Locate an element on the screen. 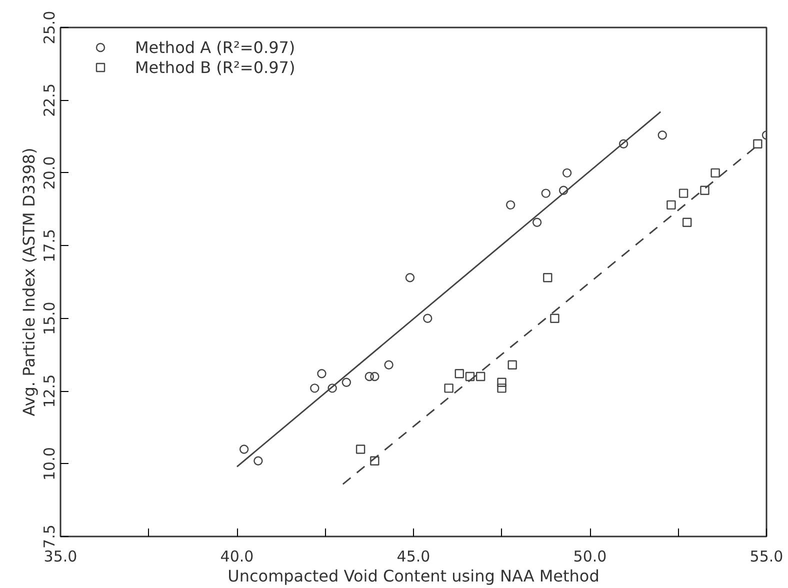 Image resolution: width=788 pixels, height=588 pixels. legend-label: Method A (R²=0.97) is located at coordinates (215, 47).